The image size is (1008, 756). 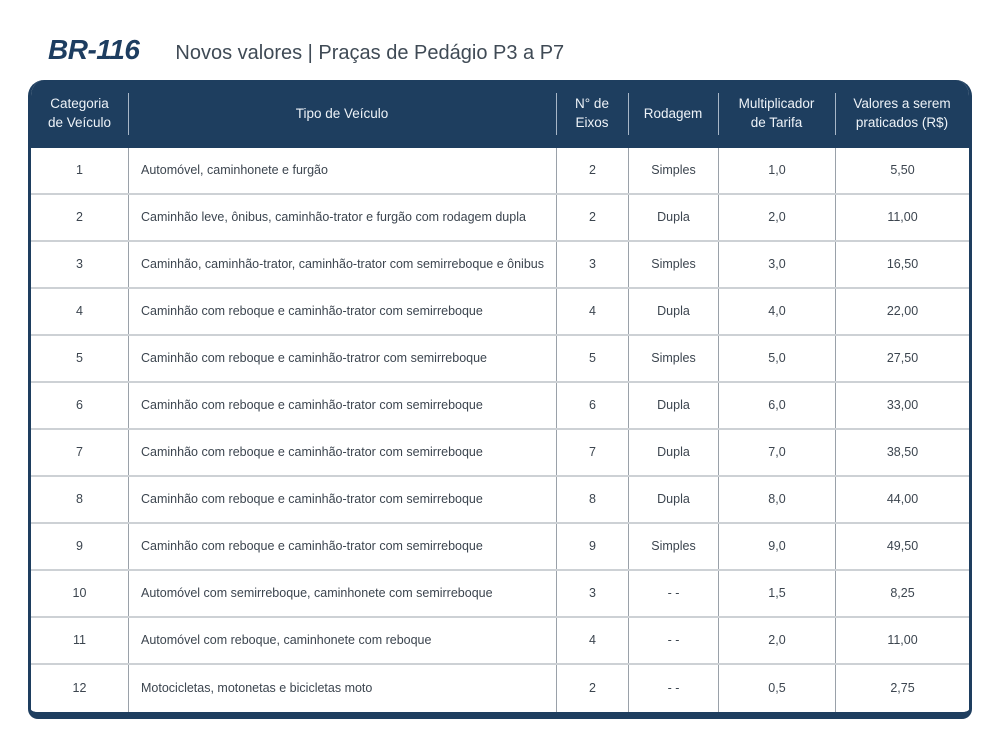 What do you see at coordinates (902, 688) in the screenshot?
I see `cell-valor: 2,75` at bounding box center [902, 688].